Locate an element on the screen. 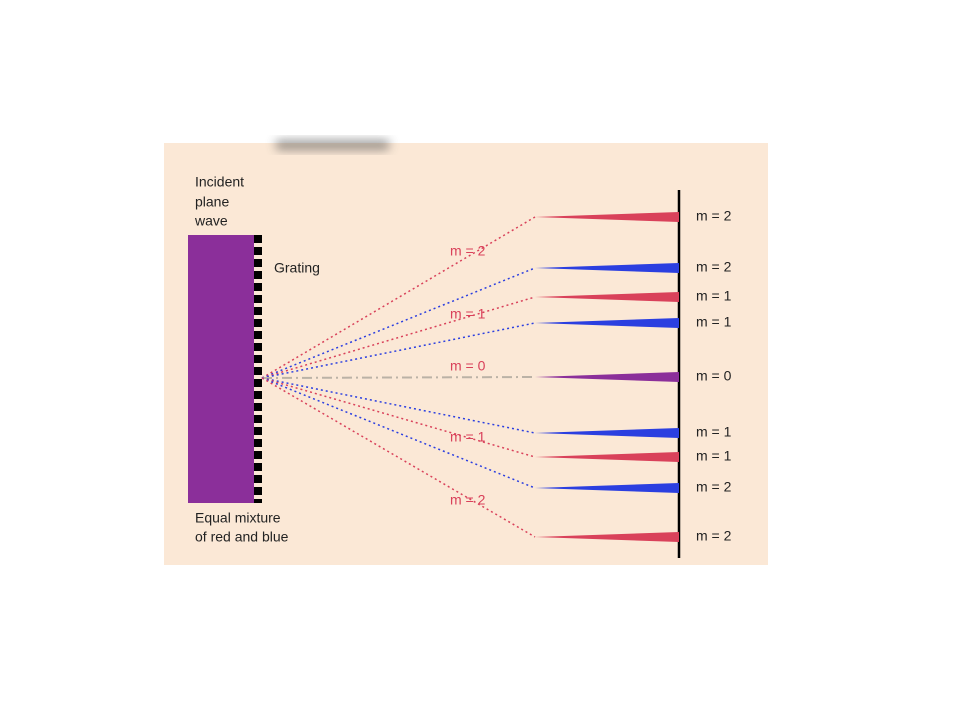 This screenshot has height=720, width=960. mixture-label: of red and blue is located at coordinates (242, 537).